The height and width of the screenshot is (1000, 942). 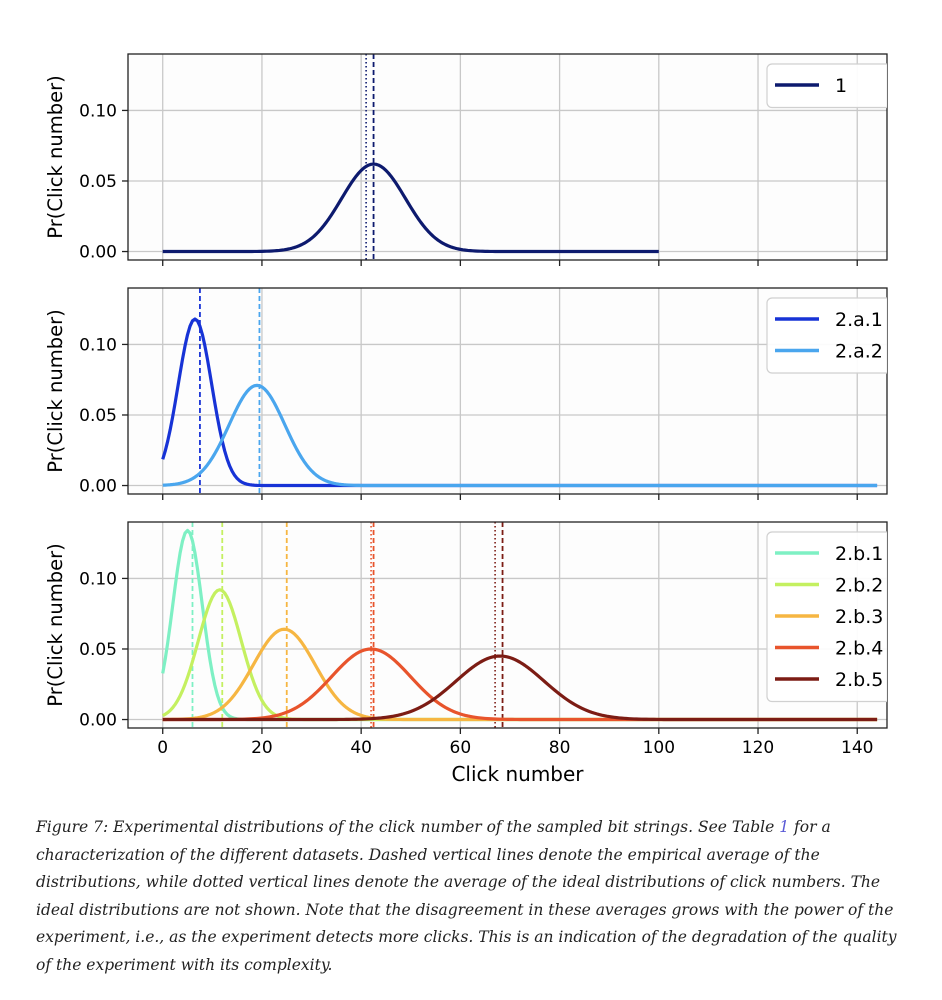 I want to click on panel-1-plot-group, so click(x=410, y=157).